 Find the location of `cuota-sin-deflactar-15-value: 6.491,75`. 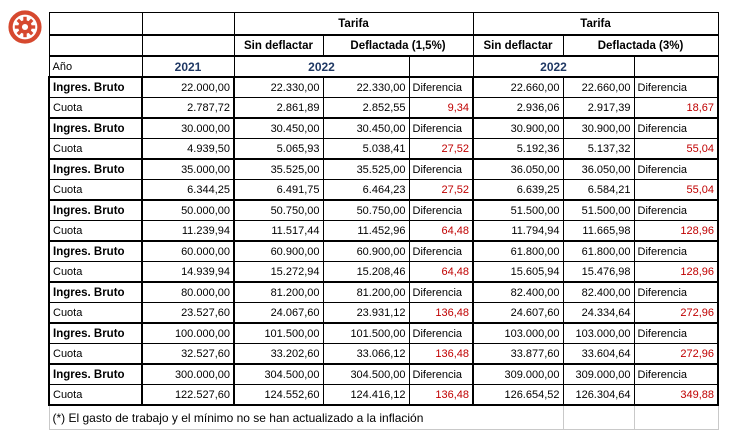

cuota-sin-deflactar-15-value: 6.491,75 is located at coordinates (278, 190).